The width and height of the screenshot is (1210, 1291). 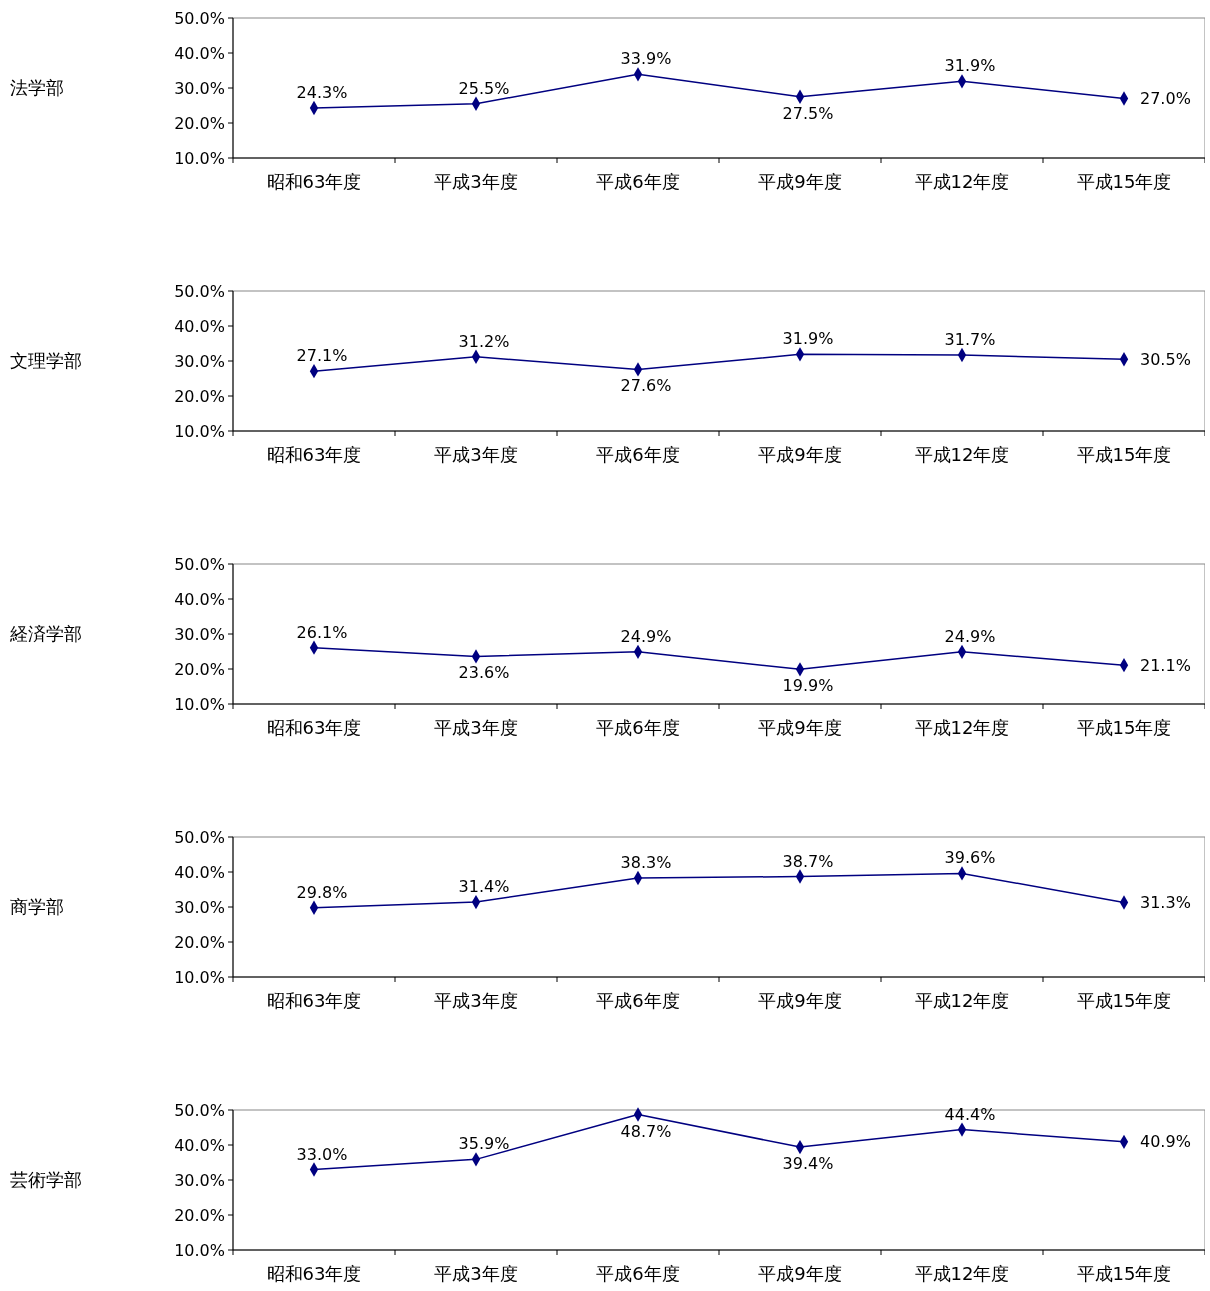 I want to click on y-axis-title: 芸術学部, so click(x=46, y=1180).